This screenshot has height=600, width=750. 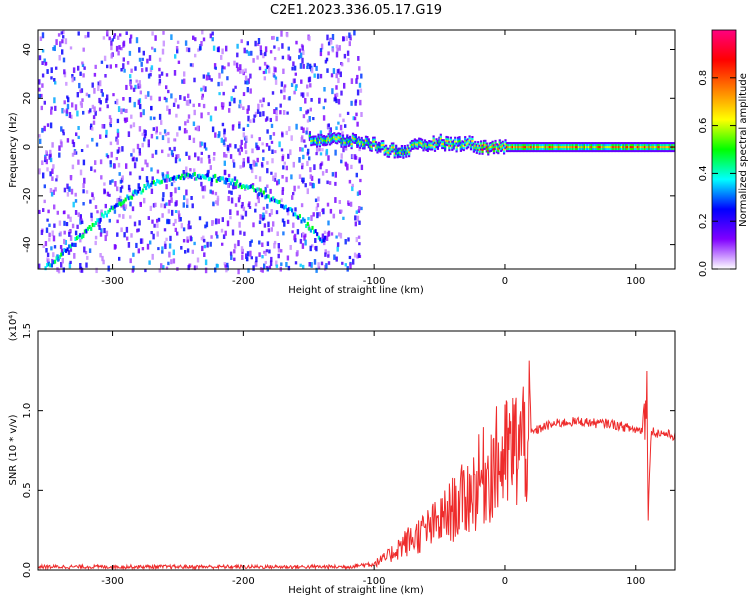 I want to click on x-tick-label: 0, so click(x=505, y=581).